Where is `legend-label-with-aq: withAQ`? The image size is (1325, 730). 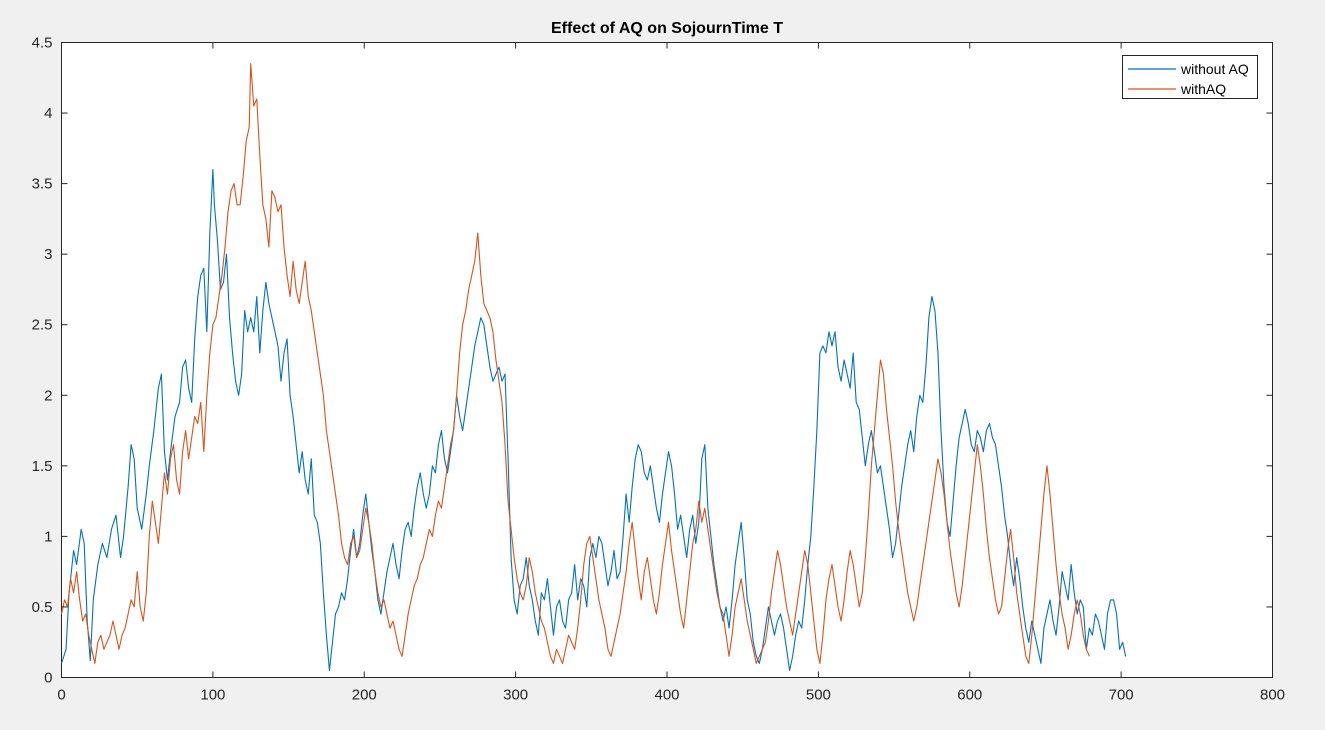
legend-label-with-aq: withAQ is located at coordinates (1203, 89).